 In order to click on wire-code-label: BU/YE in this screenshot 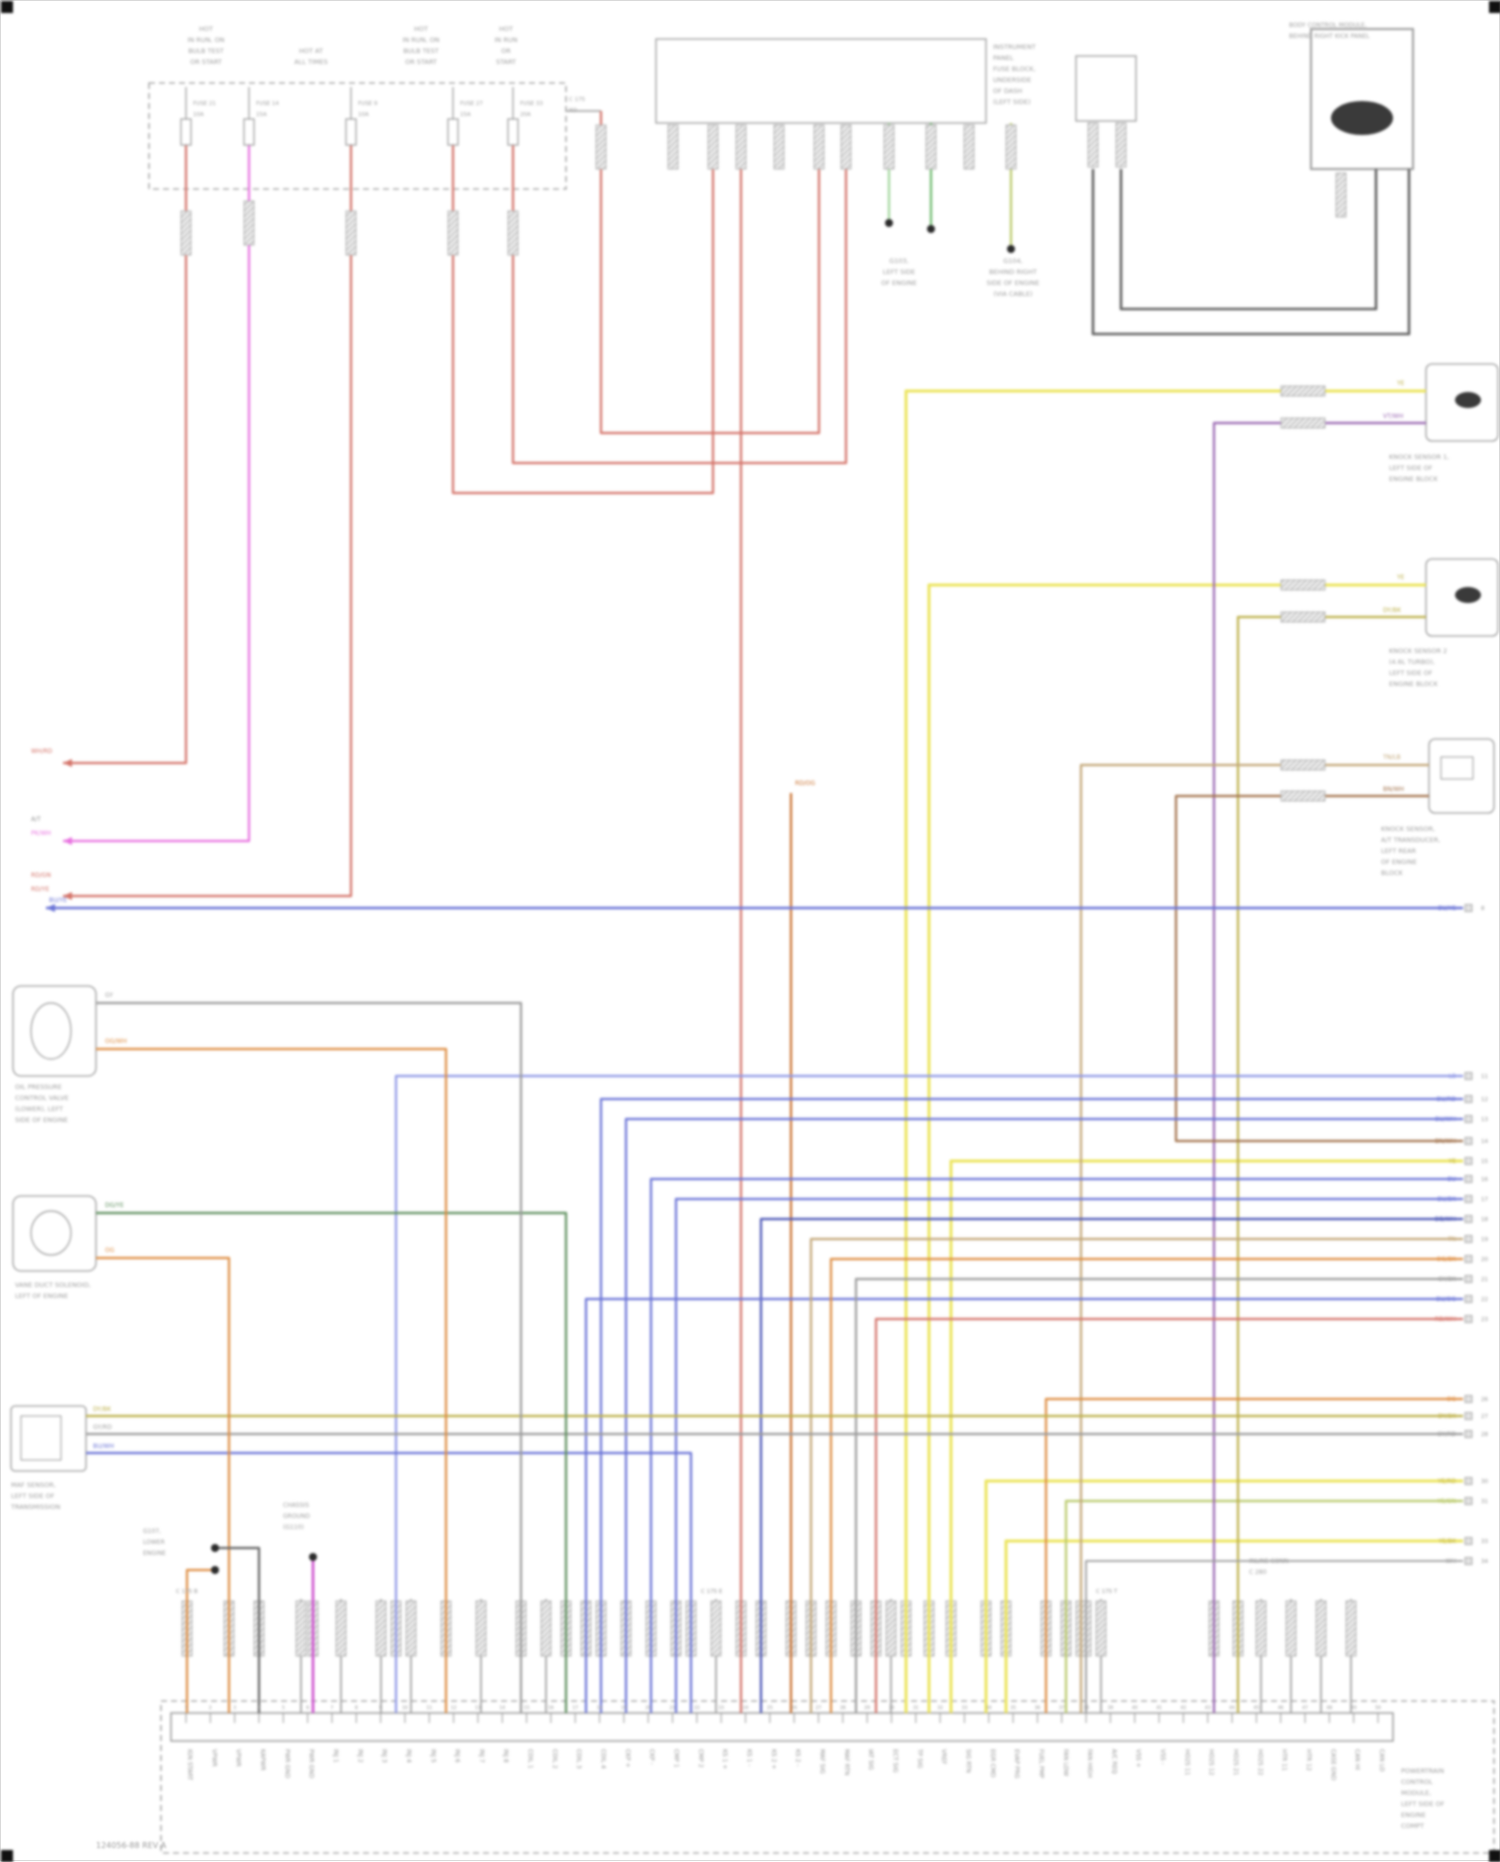, I will do `click(1447, 908)`.